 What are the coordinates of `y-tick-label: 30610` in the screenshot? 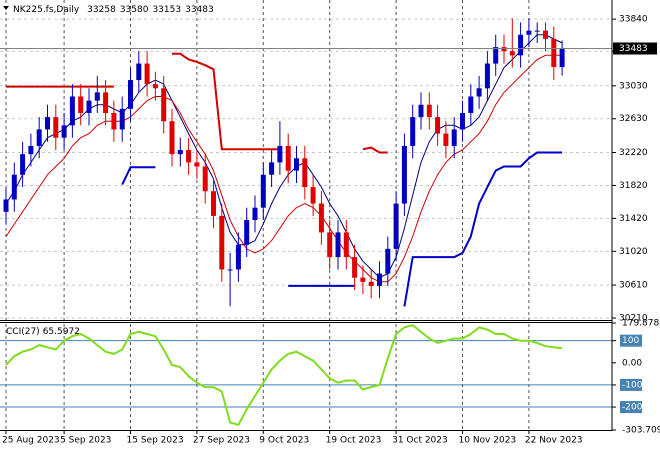 It's located at (633, 286).